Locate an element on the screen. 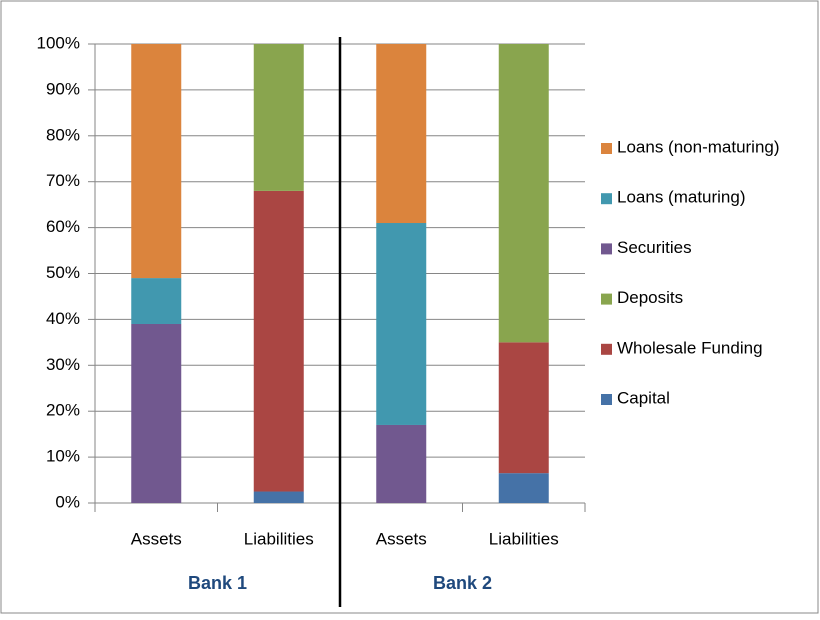  legend-label: Deposits is located at coordinates (650, 297).